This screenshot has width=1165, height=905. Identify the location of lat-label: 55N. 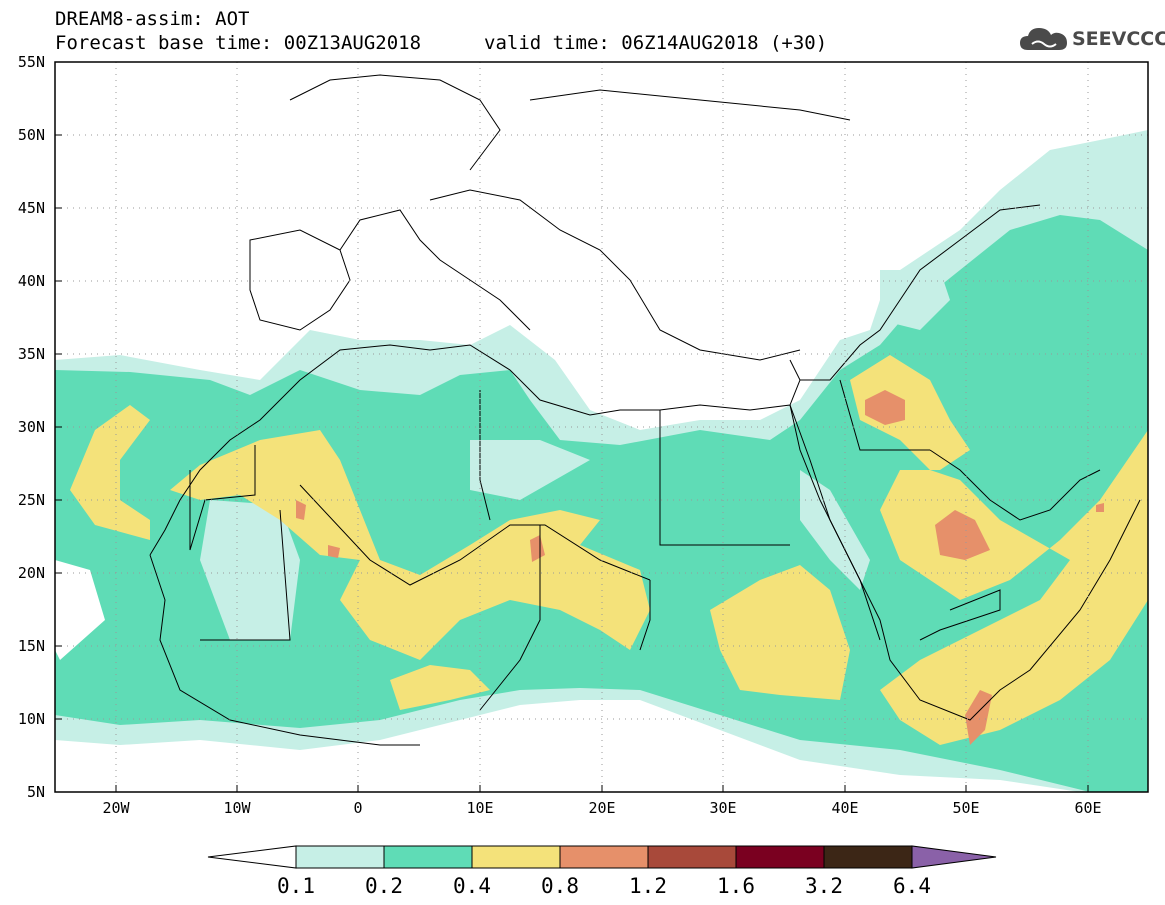
(31, 62).